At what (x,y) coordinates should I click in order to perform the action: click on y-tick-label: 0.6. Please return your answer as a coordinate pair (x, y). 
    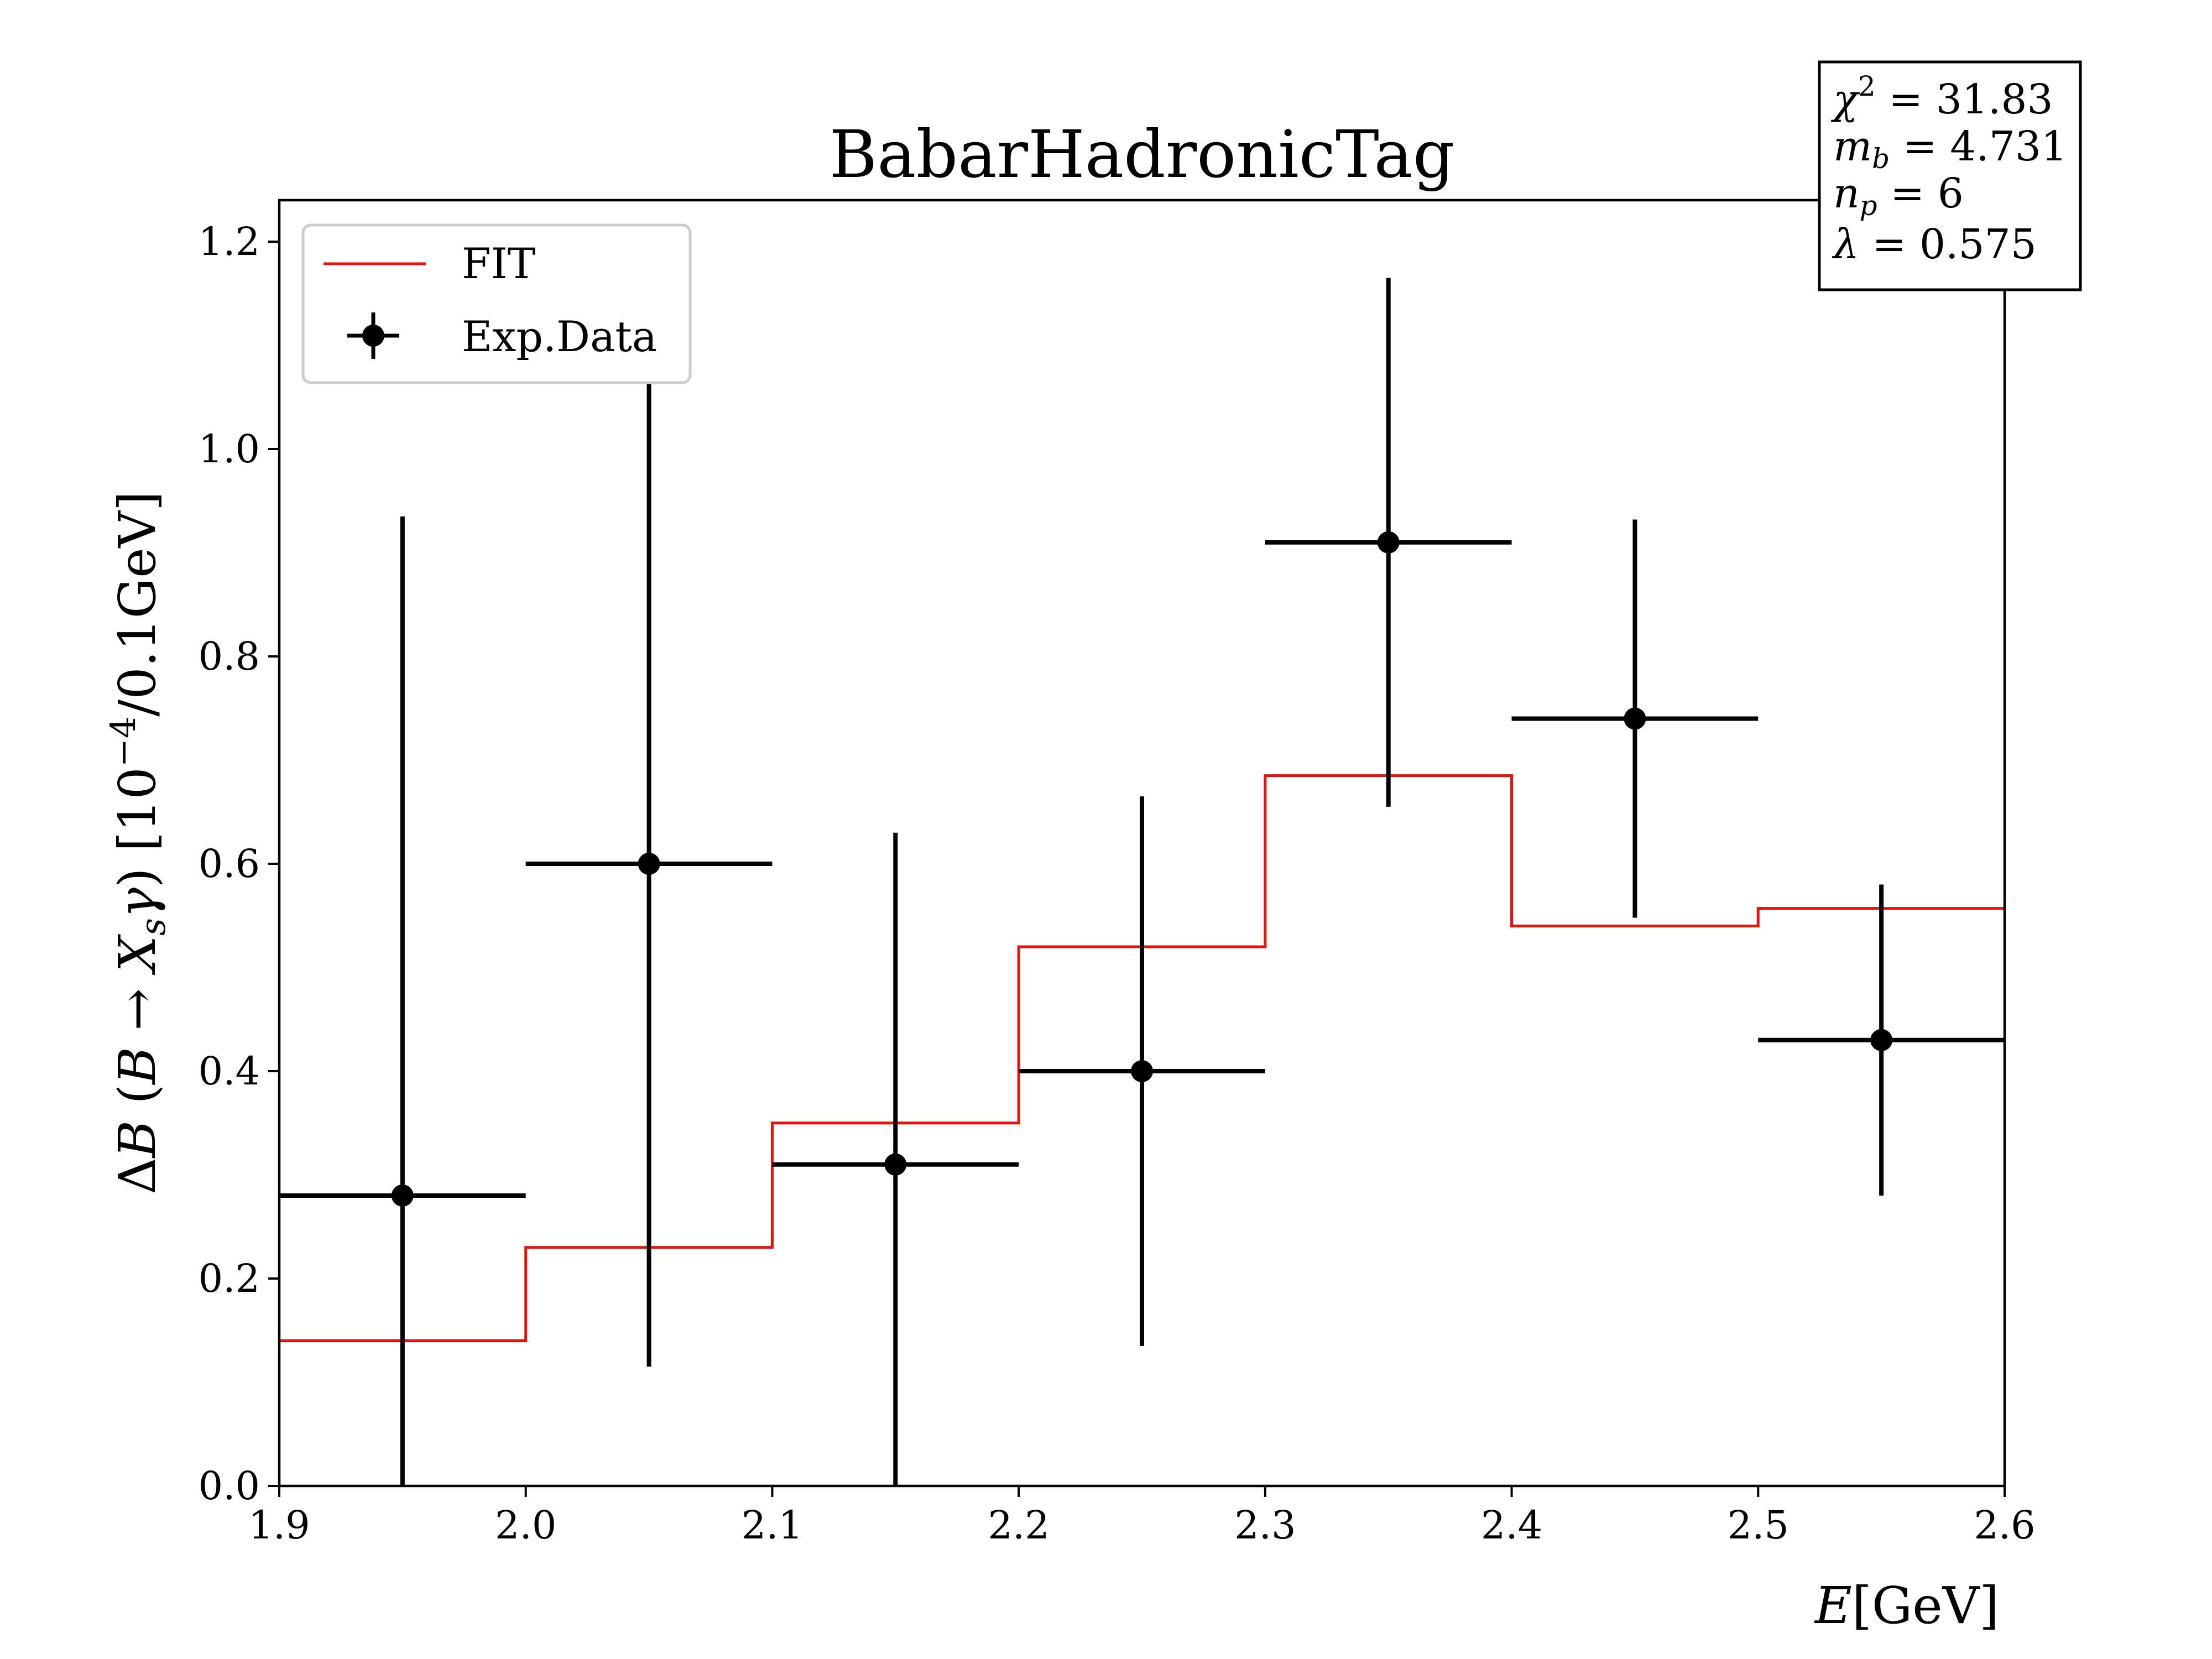
    Looking at the image, I should click on (230, 864).